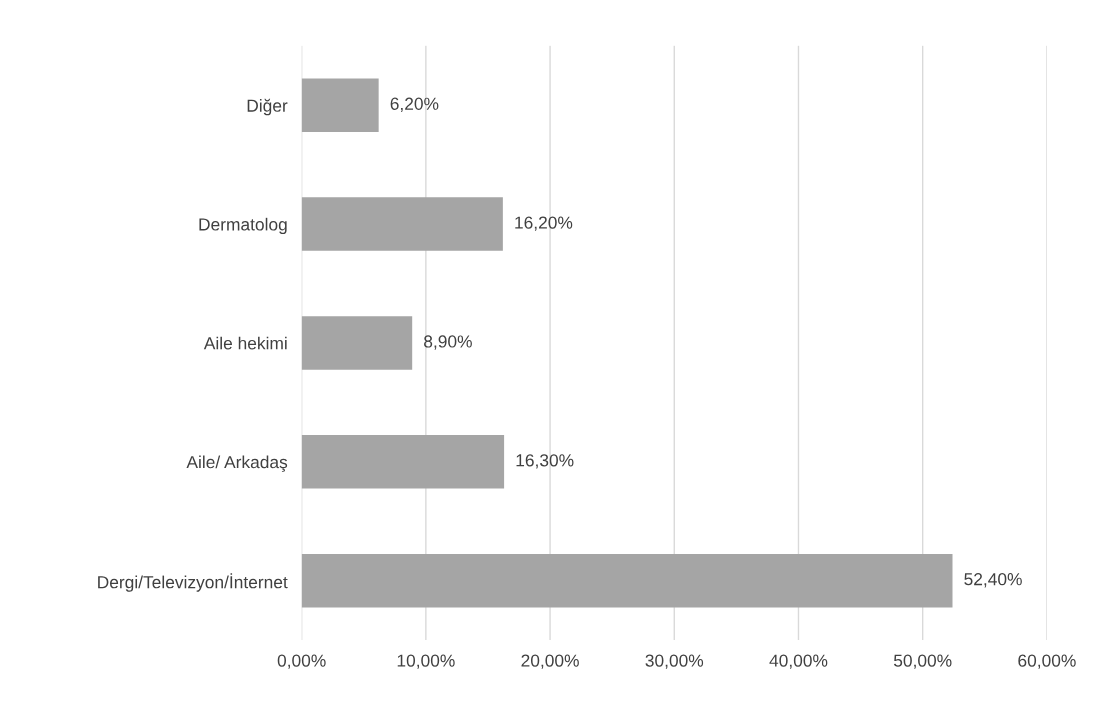 The height and width of the screenshot is (716, 1109). What do you see at coordinates (544, 223) in the screenshot?
I see `data-label: 16,20%` at bounding box center [544, 223].